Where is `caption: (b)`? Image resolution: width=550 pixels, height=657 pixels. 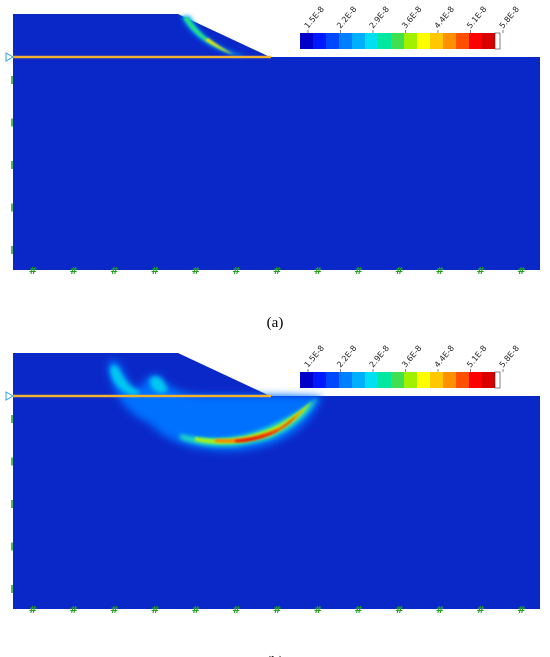
caption: (b) is located at coordinates (275, 655).